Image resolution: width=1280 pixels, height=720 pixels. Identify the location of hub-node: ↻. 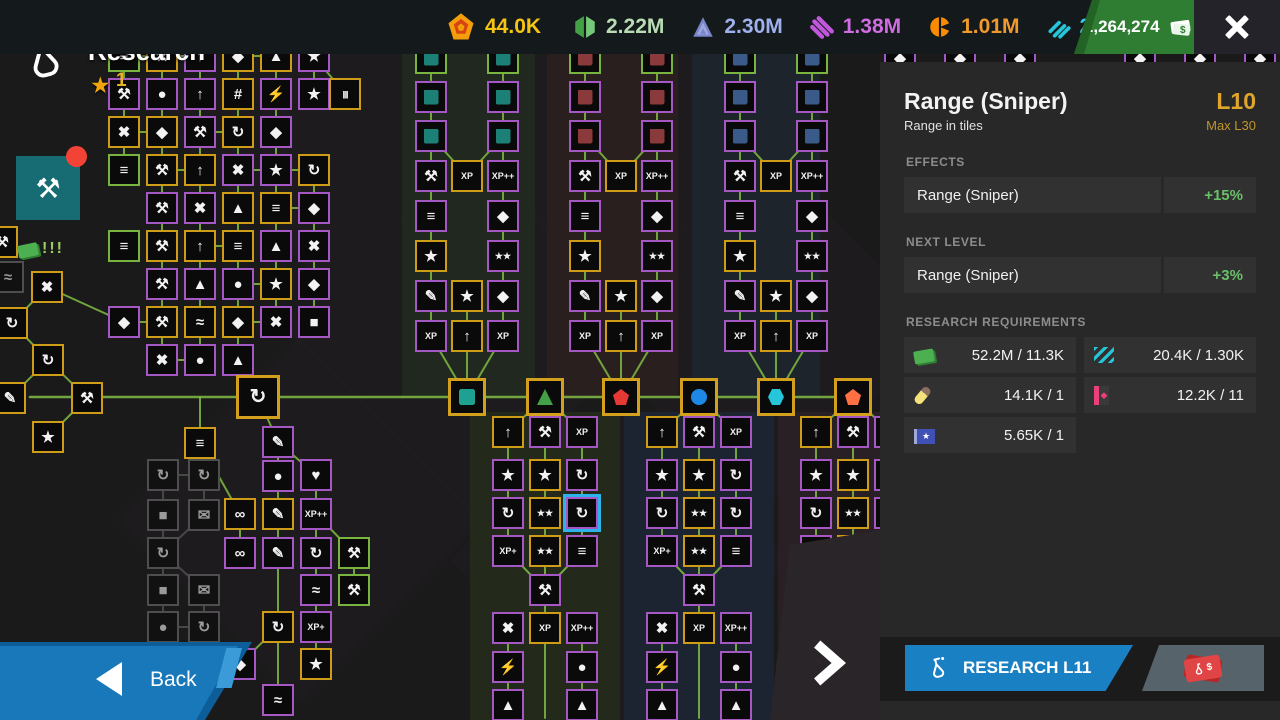
(258, 397).